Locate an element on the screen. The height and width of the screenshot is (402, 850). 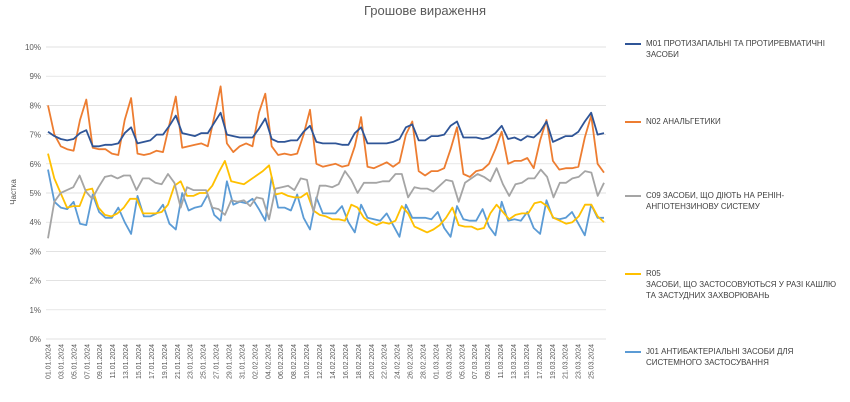
y-tick-label: 8% is located at coordinates (35, 105).